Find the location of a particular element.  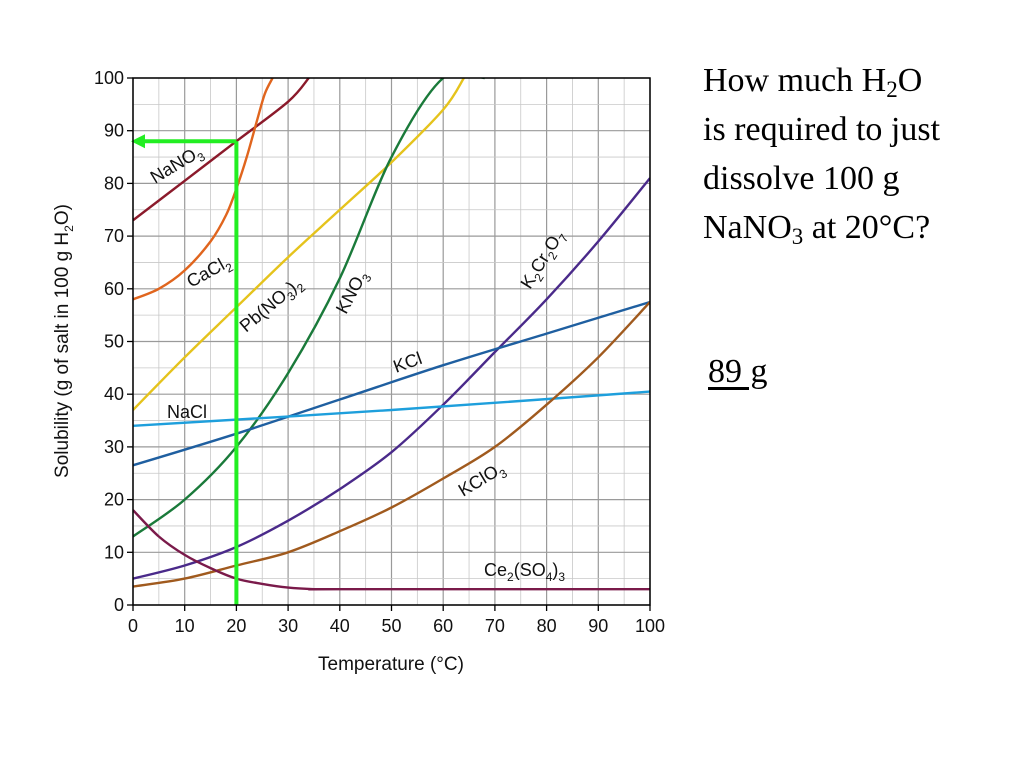

y-axis-title-sub: 2 is located at coordinates (69, 228).